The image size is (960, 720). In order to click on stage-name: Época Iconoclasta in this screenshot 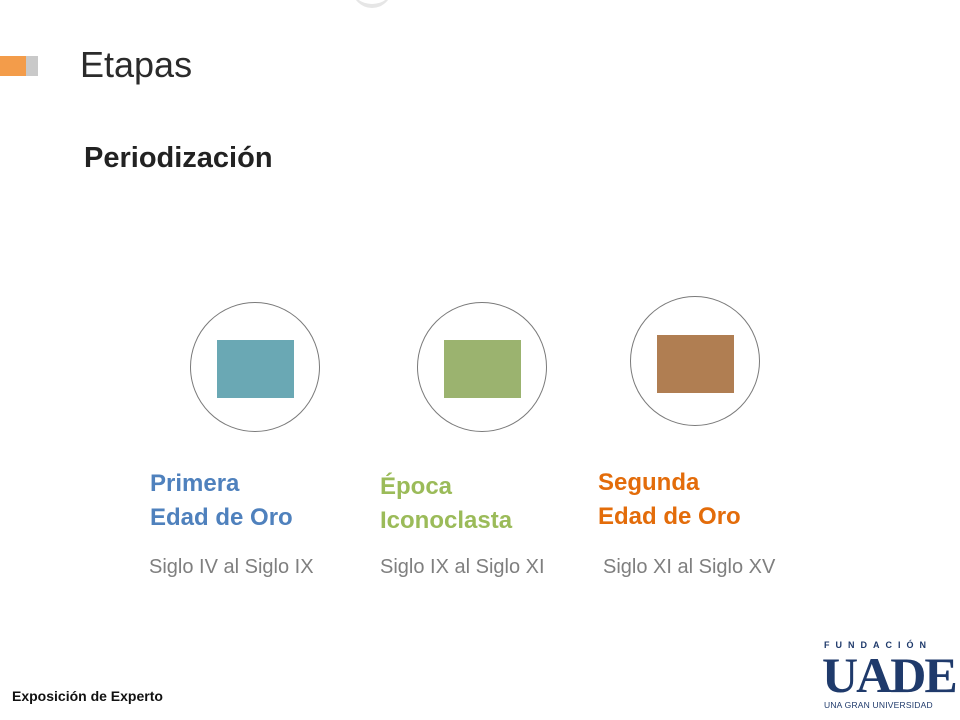, I will do `click(485, 504)`.